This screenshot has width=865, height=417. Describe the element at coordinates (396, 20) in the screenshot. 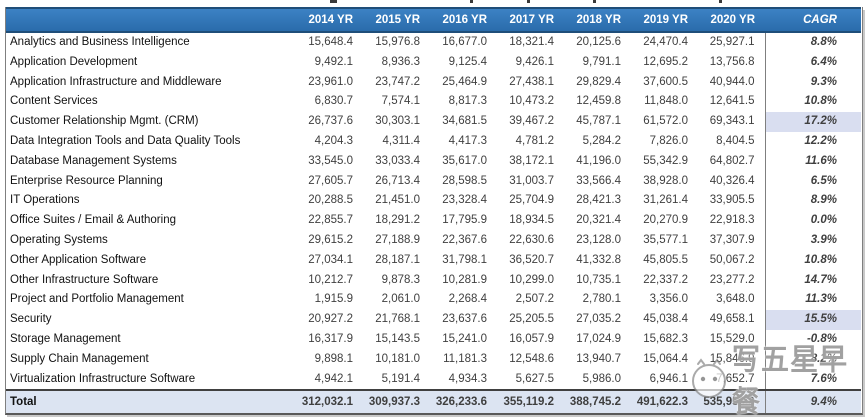

I see `column-header: 2015 YR` at that location.